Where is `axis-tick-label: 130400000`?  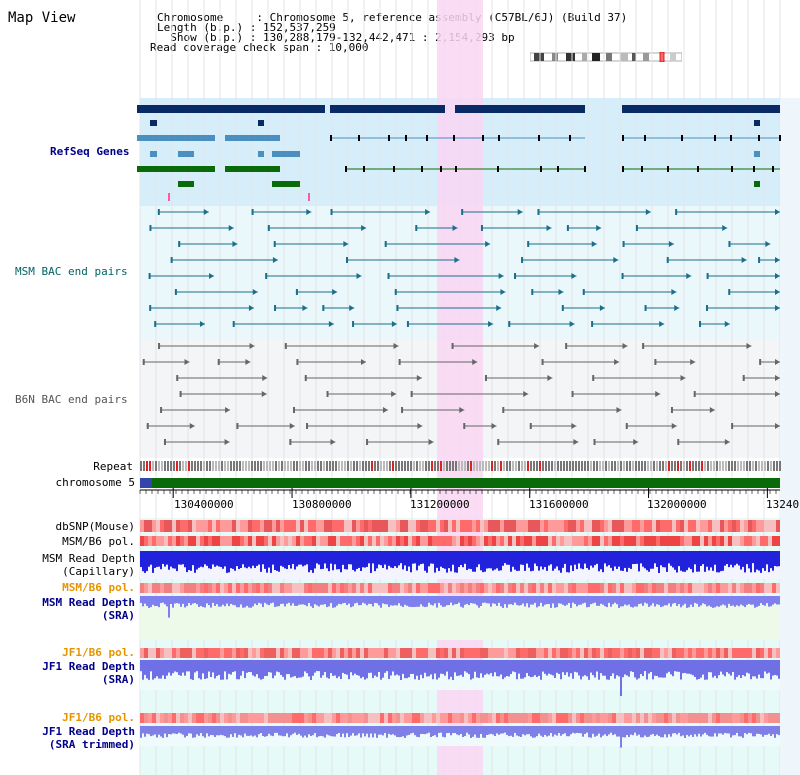 axis-tick-label: 130400000 is located at coordinates (204, 504).